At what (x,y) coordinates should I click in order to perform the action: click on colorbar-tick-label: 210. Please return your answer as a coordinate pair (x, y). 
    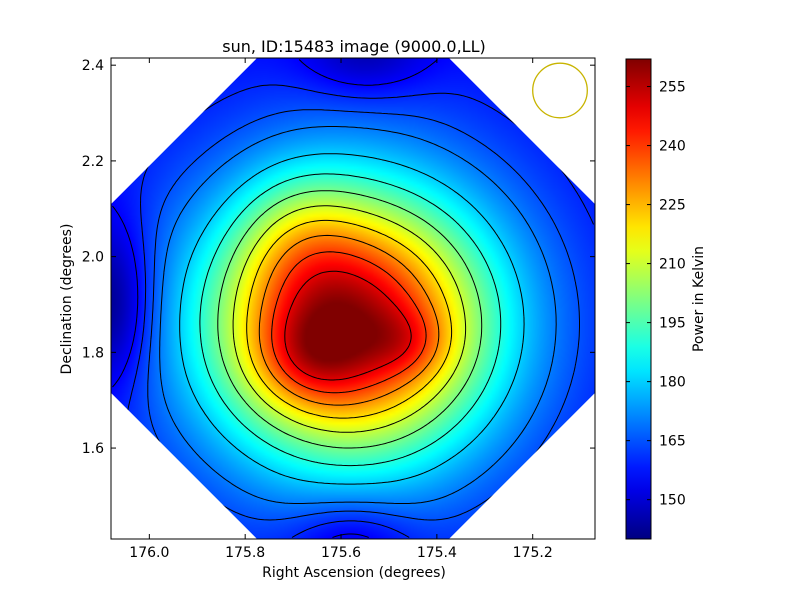
    Looking at the image, I should click on (672, 265).